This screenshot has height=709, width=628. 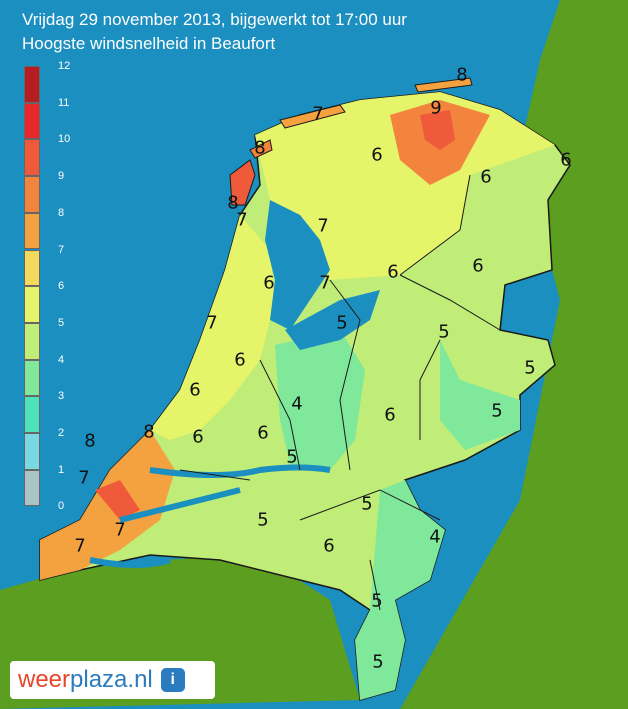 I want to click on markermeer, so click(x=332, y=320).